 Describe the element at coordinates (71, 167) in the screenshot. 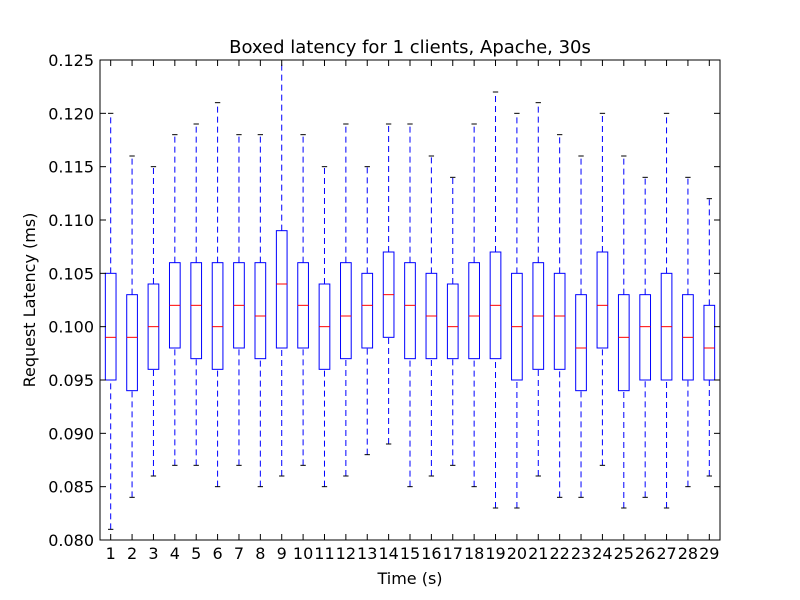

I see `y-tick-label: 0.115` at that location.